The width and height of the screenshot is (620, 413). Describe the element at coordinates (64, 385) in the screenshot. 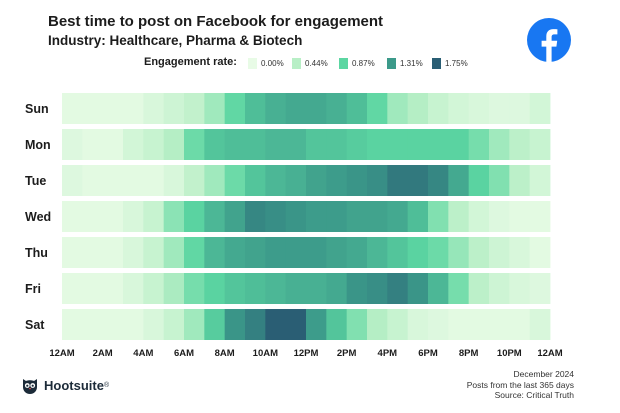

I see `hootsuite-logo: Hootsuite ®` at that location.